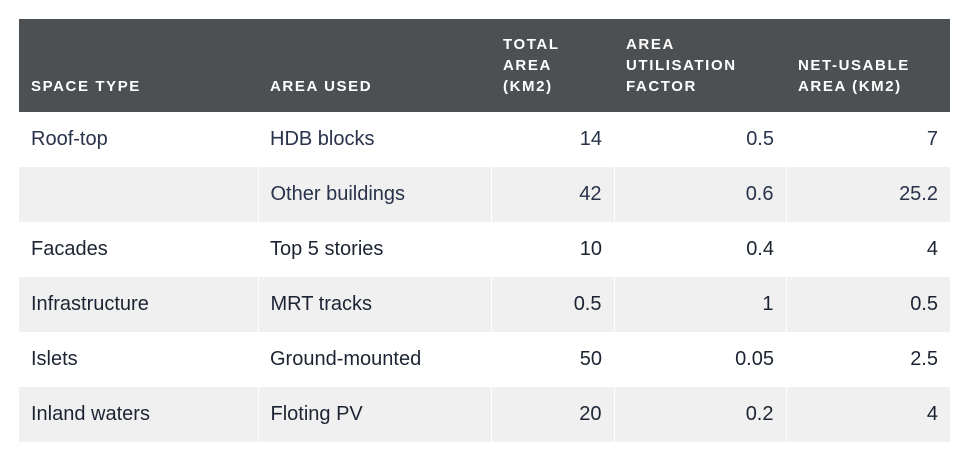  Describe the element at coordinates (867, 304) in the screenshot. I see `cell-net-usable-area: 0.5` at that location.